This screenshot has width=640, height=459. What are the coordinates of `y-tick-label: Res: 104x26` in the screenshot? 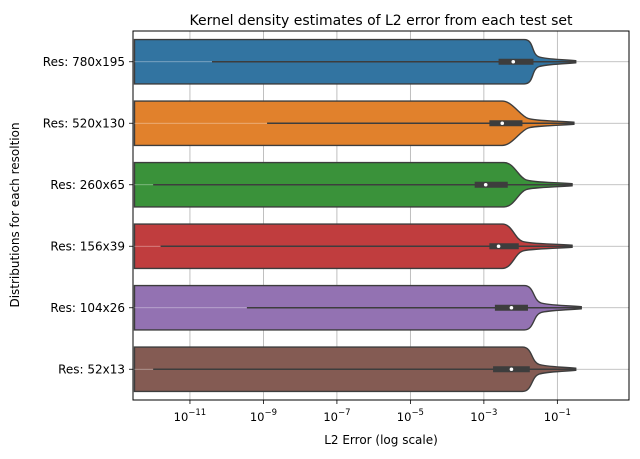 It's located at (87, 308).